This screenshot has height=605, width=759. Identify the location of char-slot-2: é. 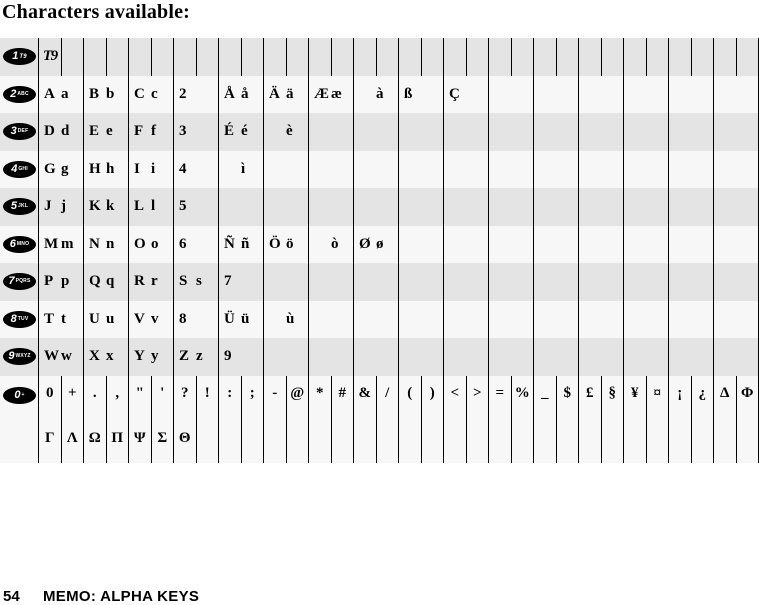
(244, 131).